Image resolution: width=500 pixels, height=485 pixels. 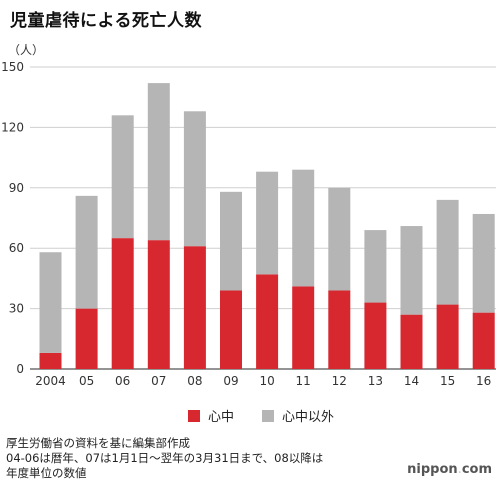 I want to click on x-tick-label: 14, so click(x=411, y=381).